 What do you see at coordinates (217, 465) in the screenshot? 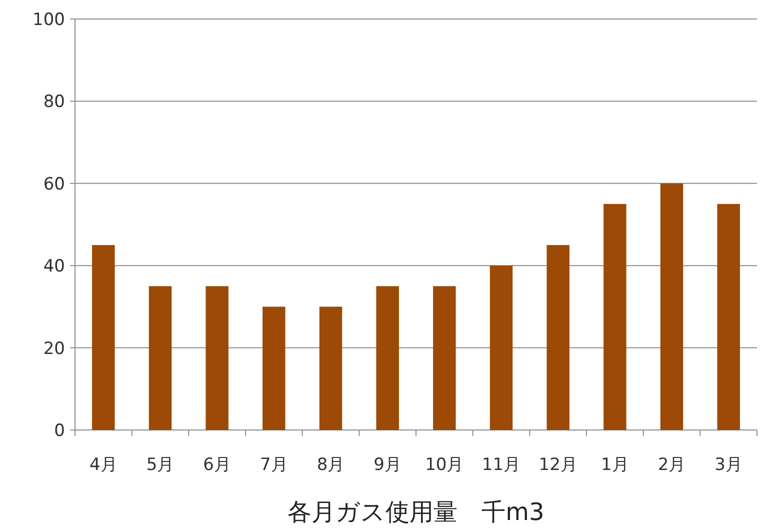
I see `x-tick-label: 6月` at bounding box center [217, 465].